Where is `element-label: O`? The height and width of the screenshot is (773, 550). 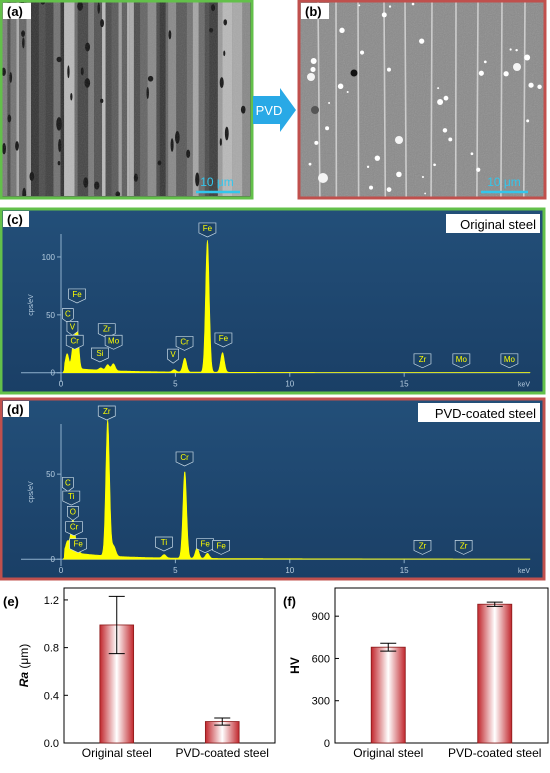 element-label: O is located at coordinates (73, 513).